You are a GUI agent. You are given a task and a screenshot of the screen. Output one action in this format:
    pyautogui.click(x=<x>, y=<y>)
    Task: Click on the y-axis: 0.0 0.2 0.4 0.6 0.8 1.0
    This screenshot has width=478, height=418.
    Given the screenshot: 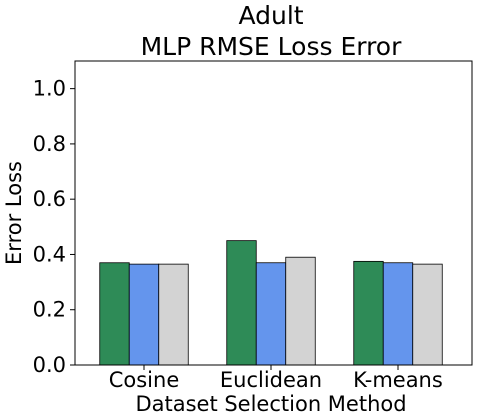 What is the action you would take?
    pyautogui.click(x=54, y=227)
    